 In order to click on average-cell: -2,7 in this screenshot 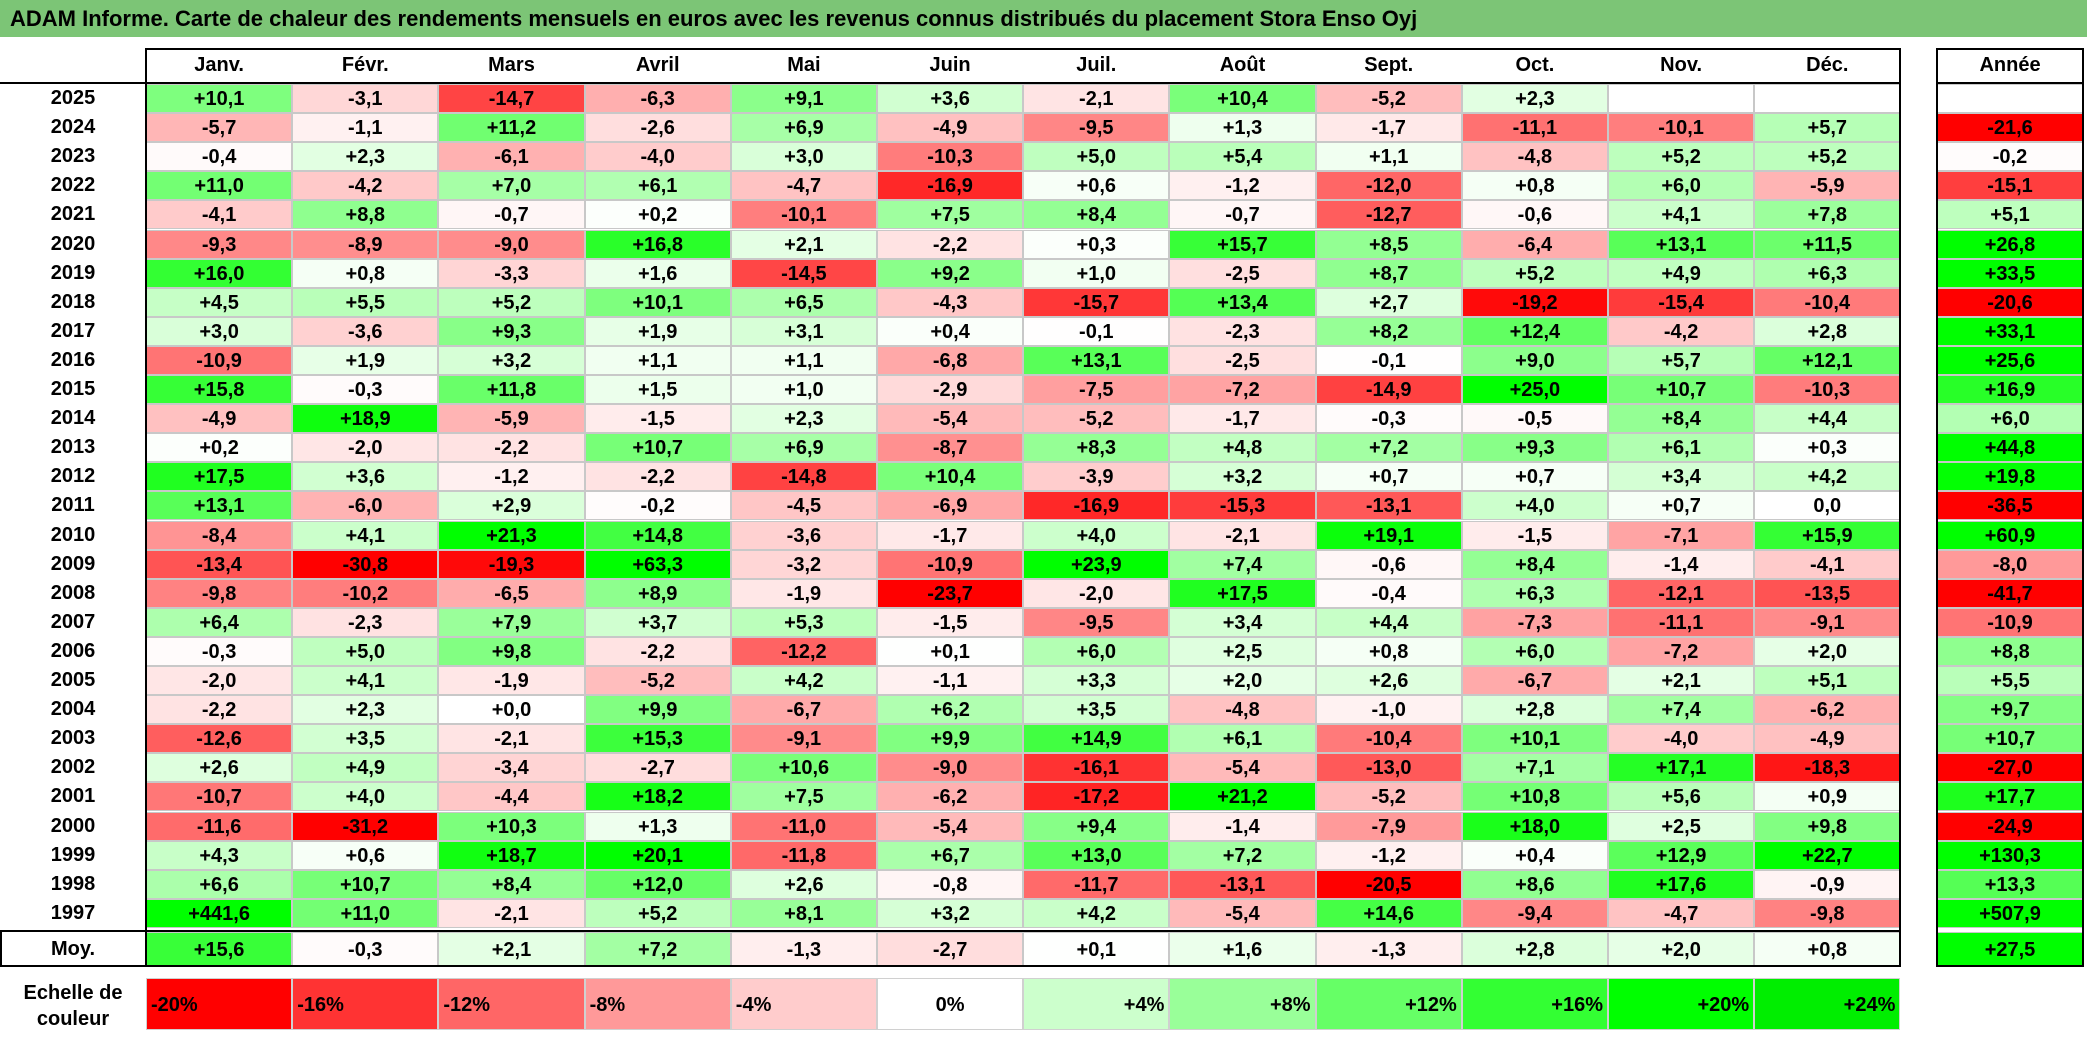, I will do `click(950, 948)`.